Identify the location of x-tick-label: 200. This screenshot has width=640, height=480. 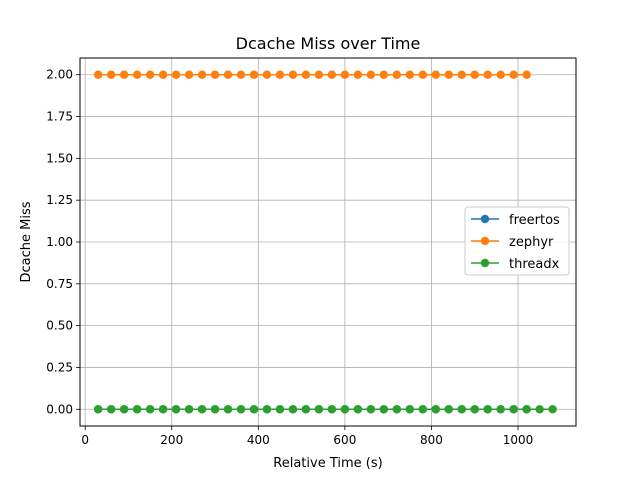
(171, 440).